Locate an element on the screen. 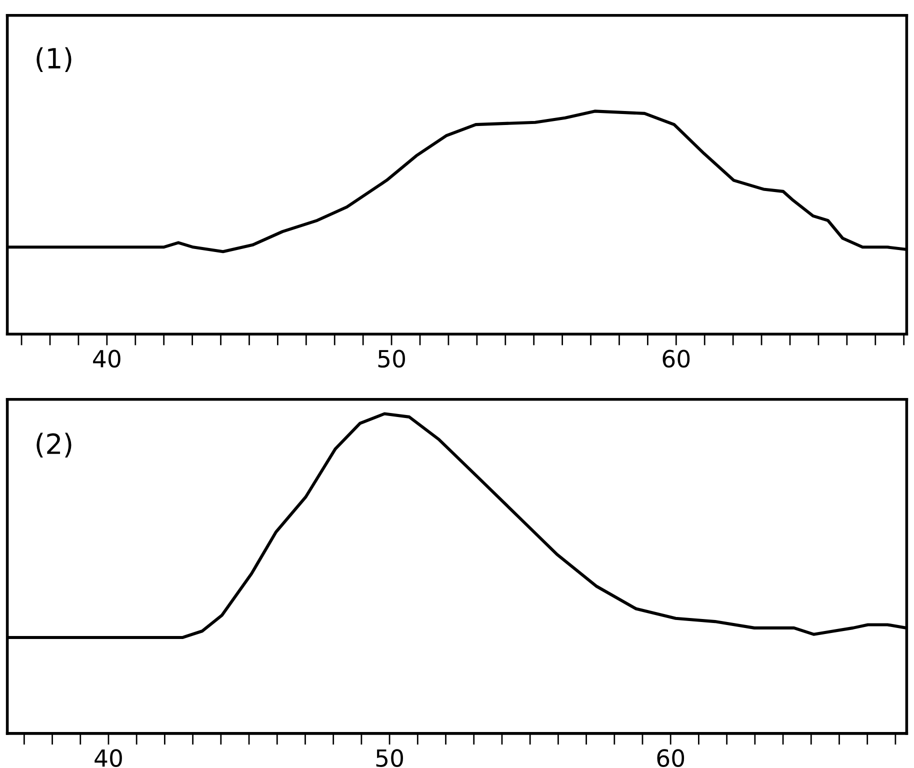 The width and height of the screenshot is (914, 768). chart-title: (1) is located at coordinates (54, 59).